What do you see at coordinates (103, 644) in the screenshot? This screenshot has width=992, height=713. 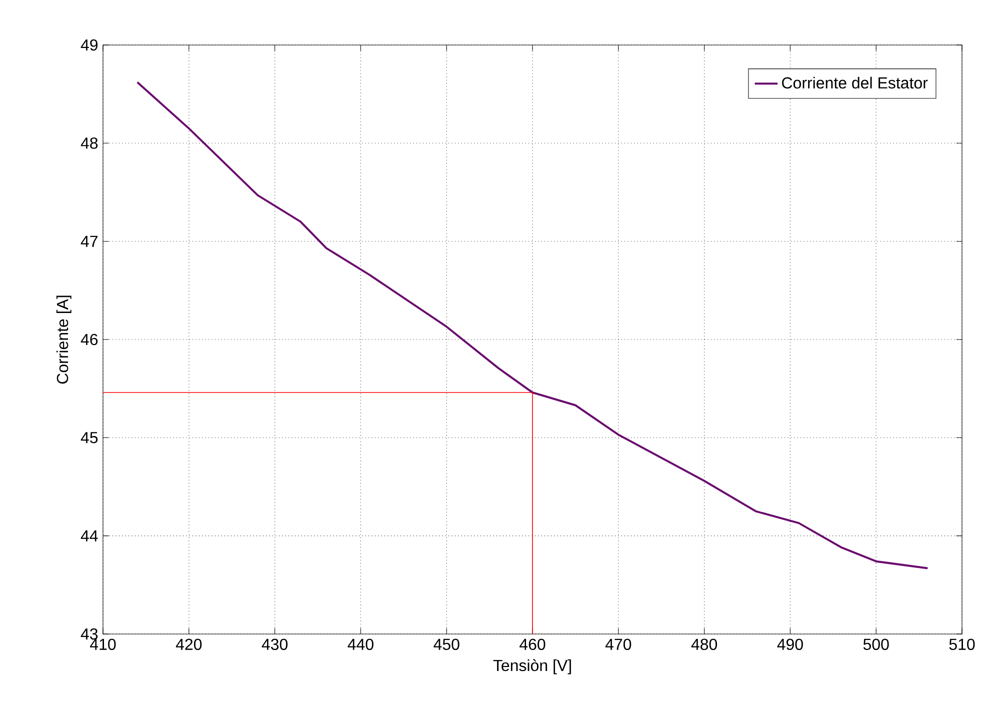 I see `x-tick-label: 410` at bounding box center [103, 644].